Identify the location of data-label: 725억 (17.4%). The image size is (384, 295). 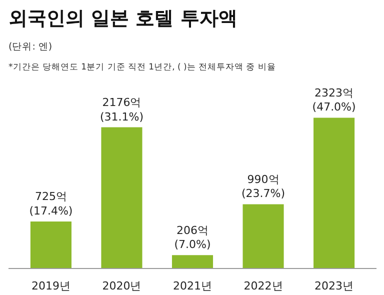
(51, 204).